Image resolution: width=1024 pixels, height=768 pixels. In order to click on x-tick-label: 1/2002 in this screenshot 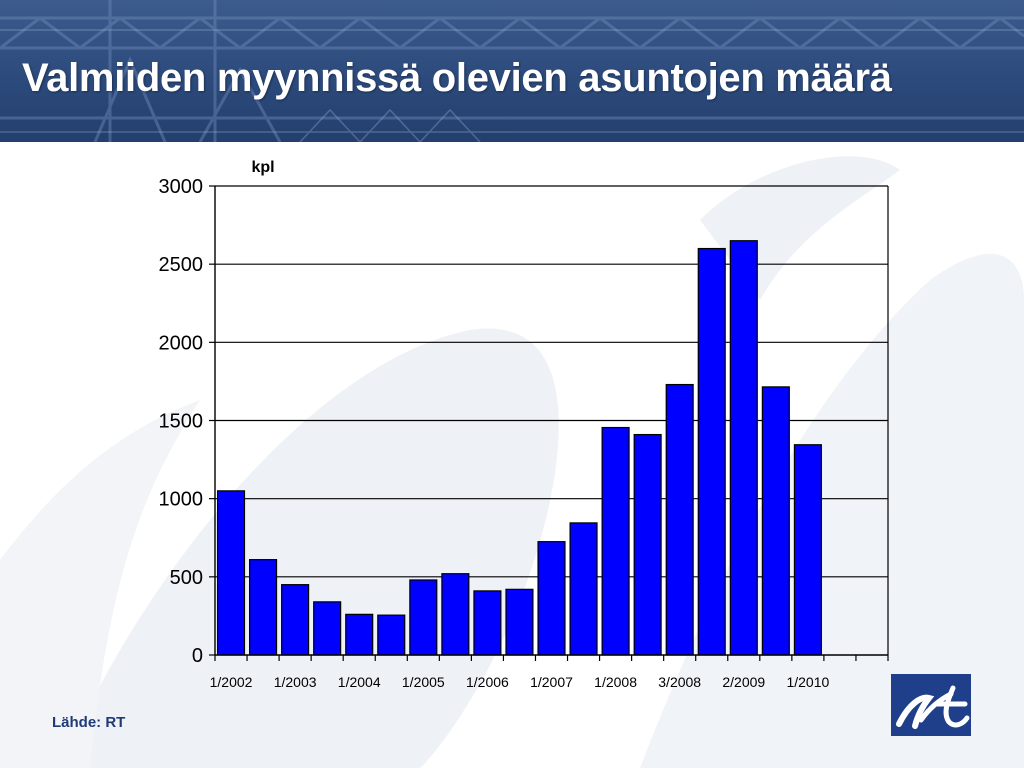, I will do `click(231, 682)`.